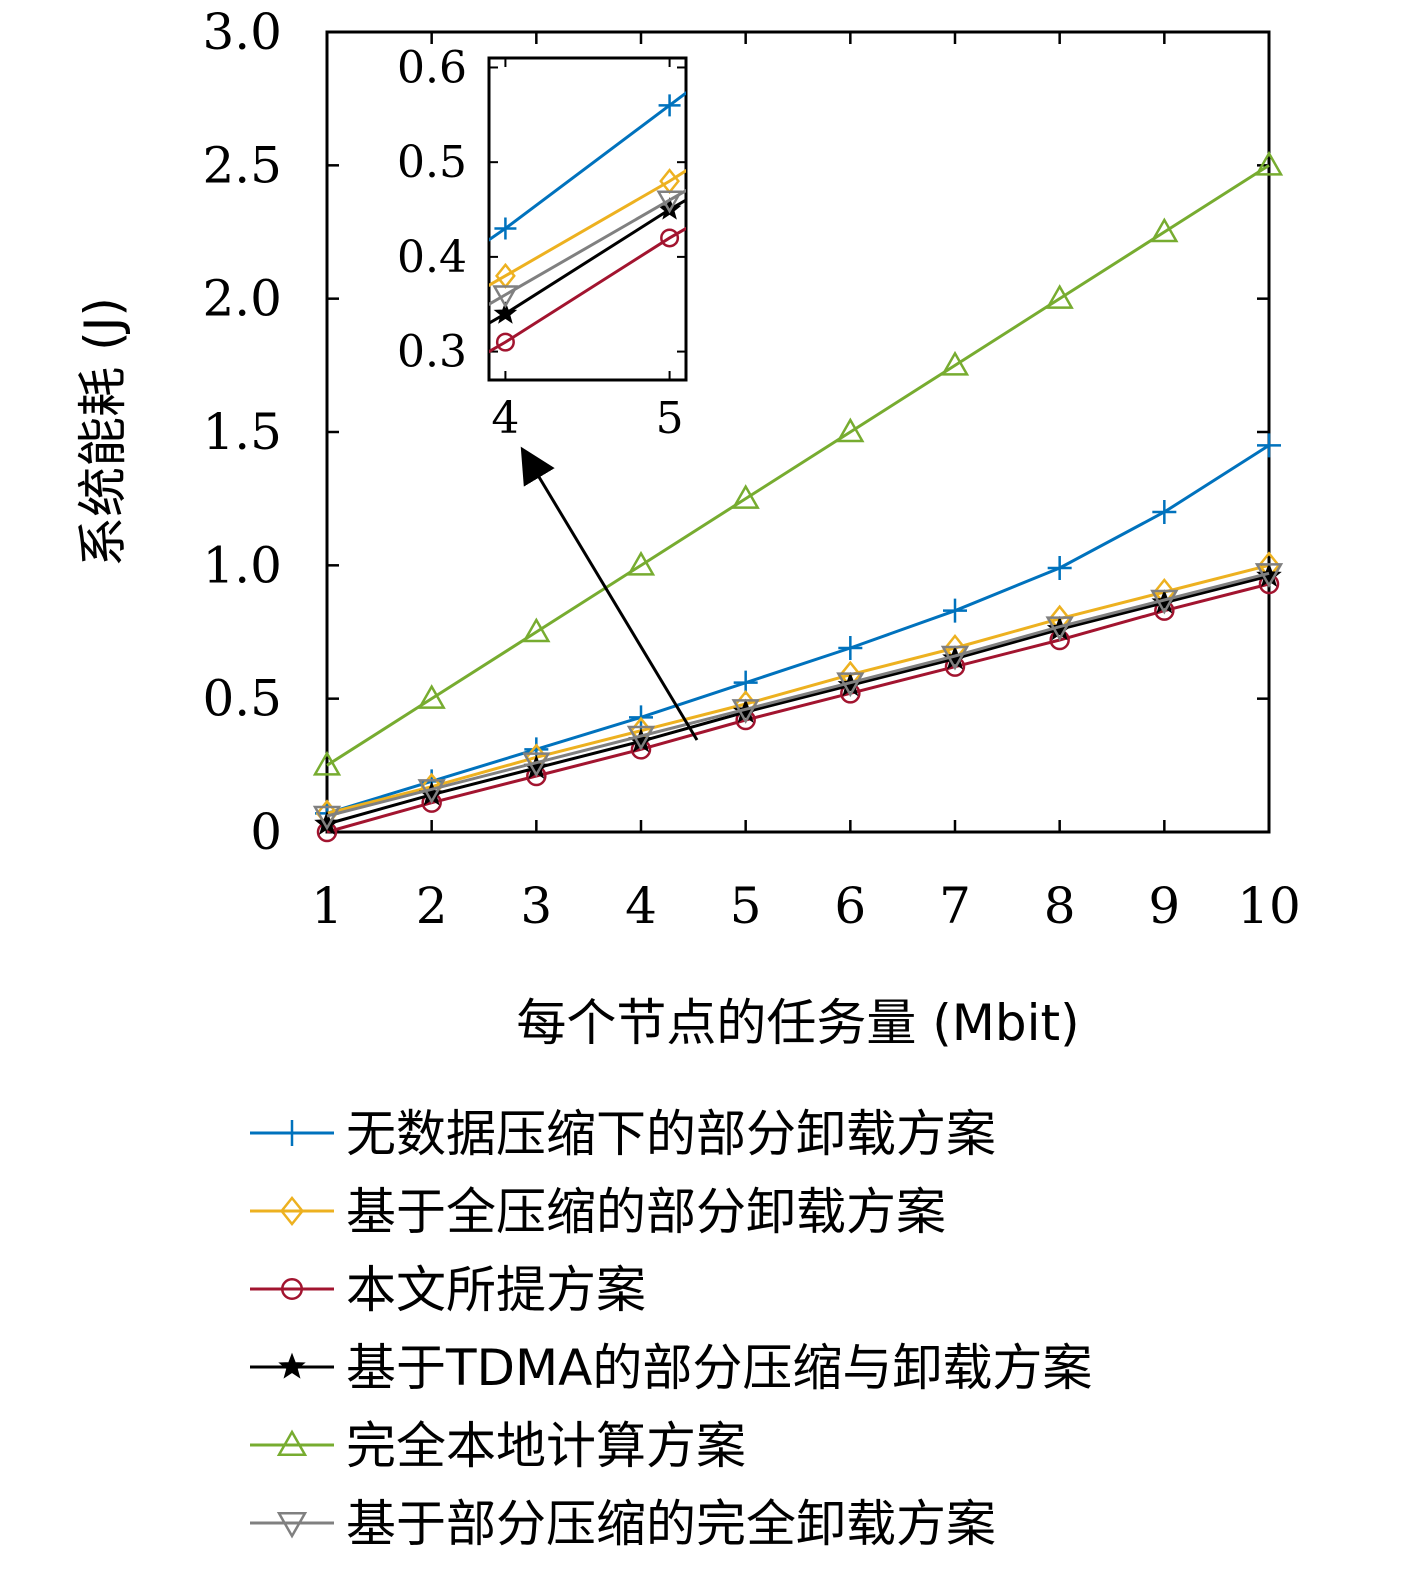 The image size is (1417, 1575). What do you see at coordinates (670, 418) in the screenshot?
I see `inset-x-tick-label: 5` at bounding box center [670, 418].